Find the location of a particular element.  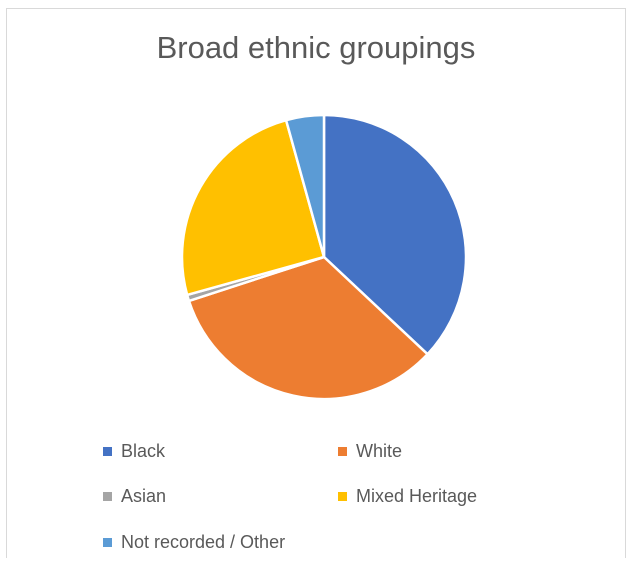

pie-slice-not-recorded-other is located at coordinates (305, 186).